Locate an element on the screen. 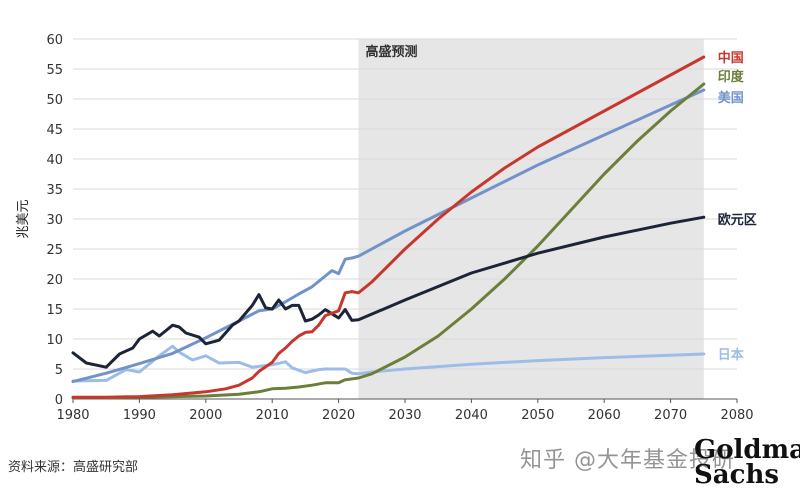  logo-line-2: Sachs is located at coordinates (736, 475).